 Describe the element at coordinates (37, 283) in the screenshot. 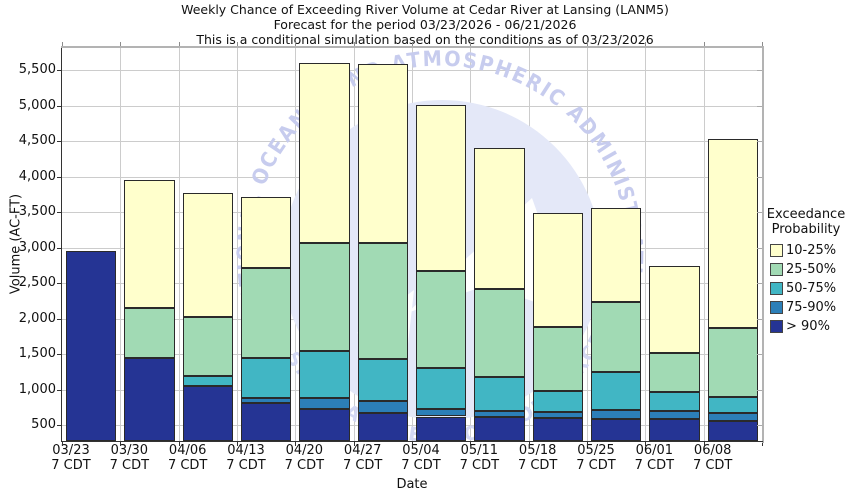

I see `y-tick-label: 2,500` at that location.